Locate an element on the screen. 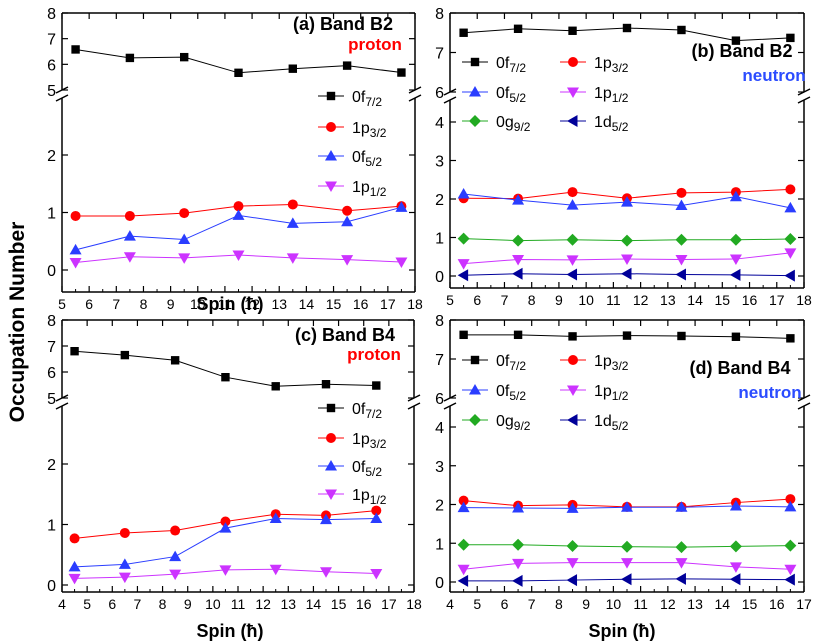 The width and height of the screenshot is (830, 642). xlabel-top-left: Spin (ħ) is located at coordinates (230, 304).